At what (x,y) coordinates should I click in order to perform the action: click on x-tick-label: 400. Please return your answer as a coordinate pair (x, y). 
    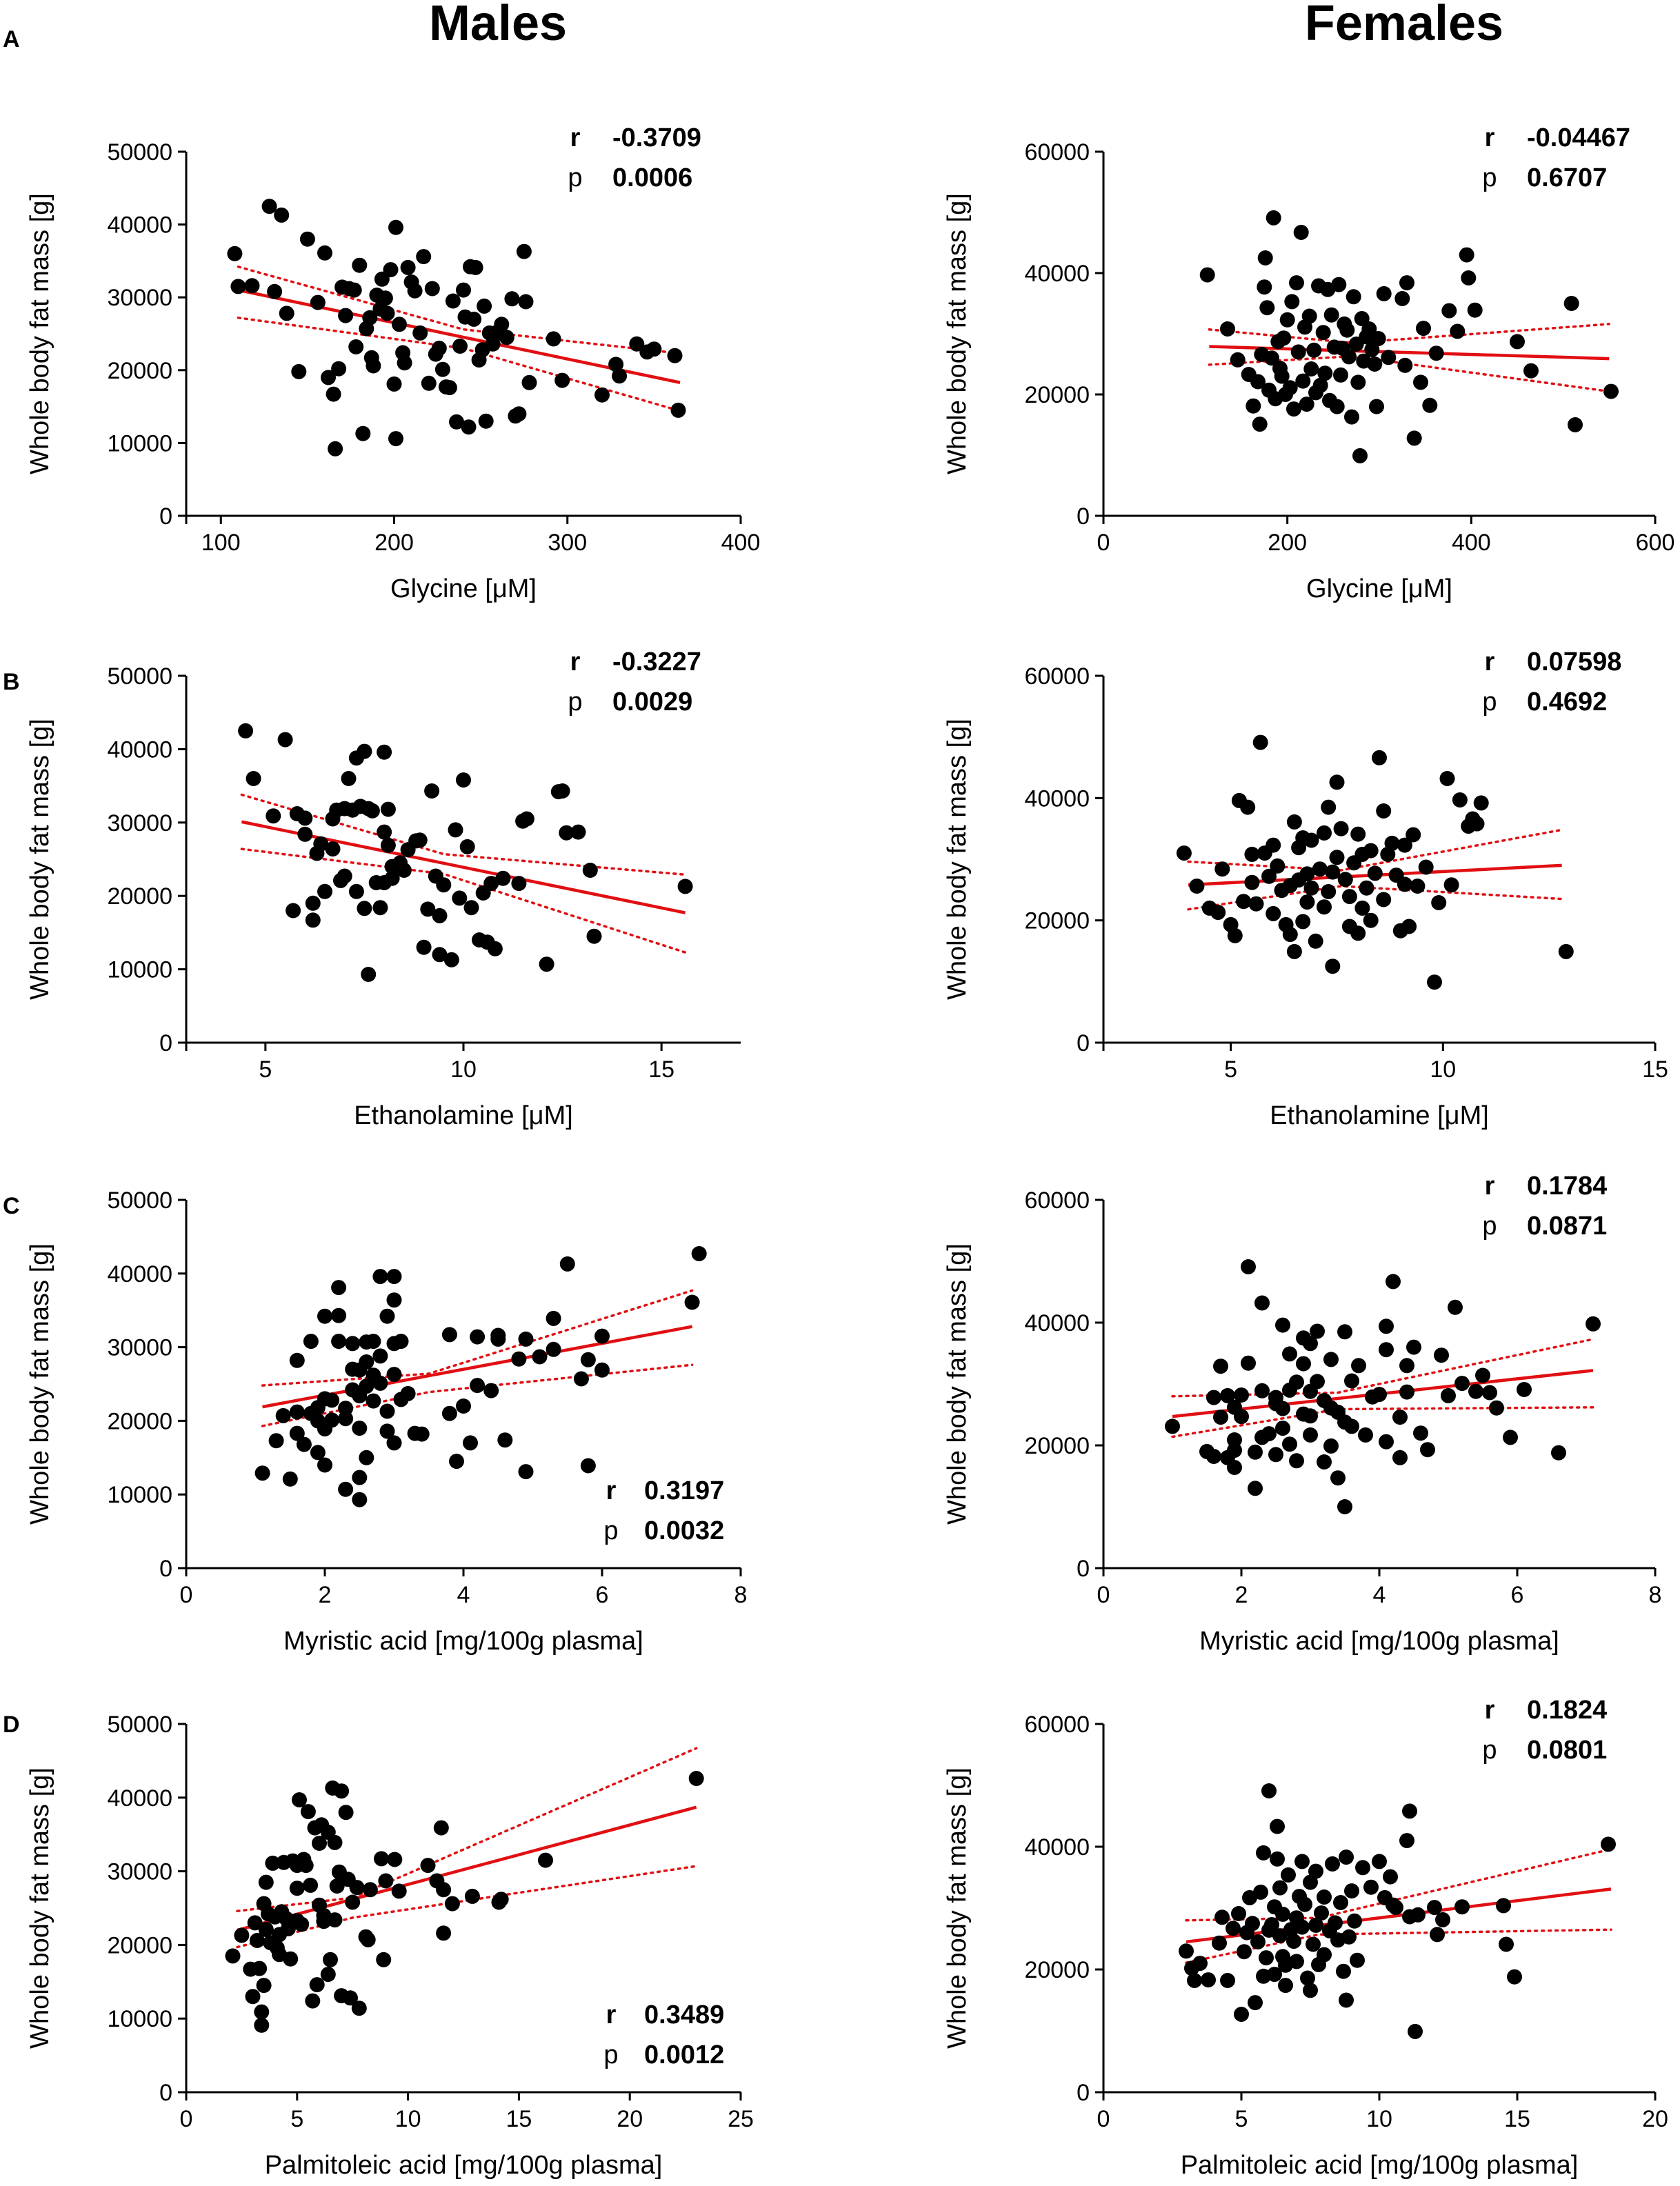
    Looking at the image, I should click on (1471, 543).